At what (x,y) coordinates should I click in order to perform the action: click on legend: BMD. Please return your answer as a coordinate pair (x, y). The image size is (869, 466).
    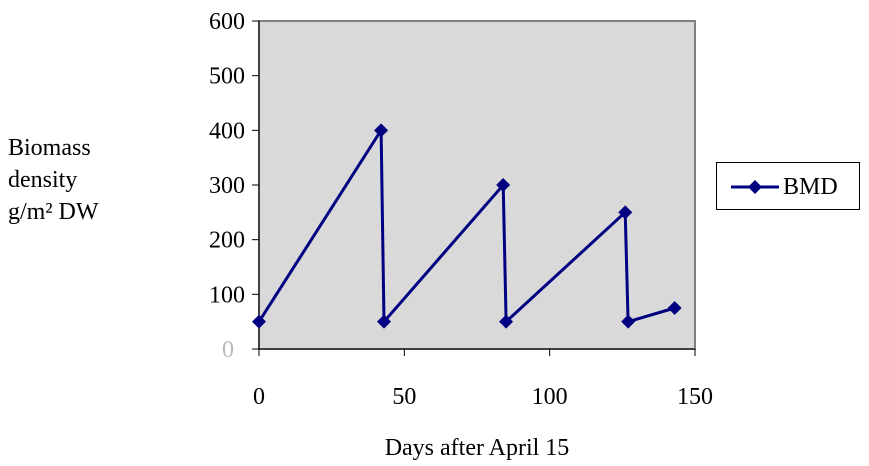
    Looking at the image, I should click on (788, 186).